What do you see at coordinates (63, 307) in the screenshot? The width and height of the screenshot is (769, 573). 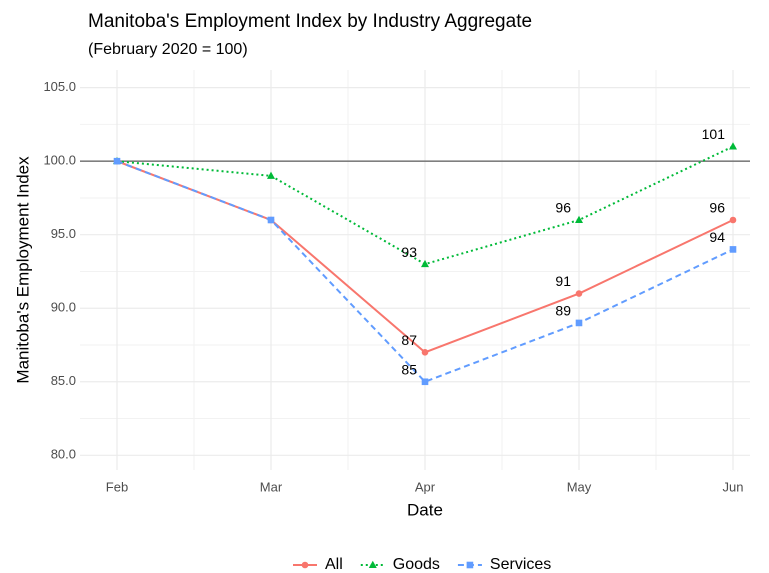 I see `y-tick-label: 90.0` at bounding box center [63, 307].